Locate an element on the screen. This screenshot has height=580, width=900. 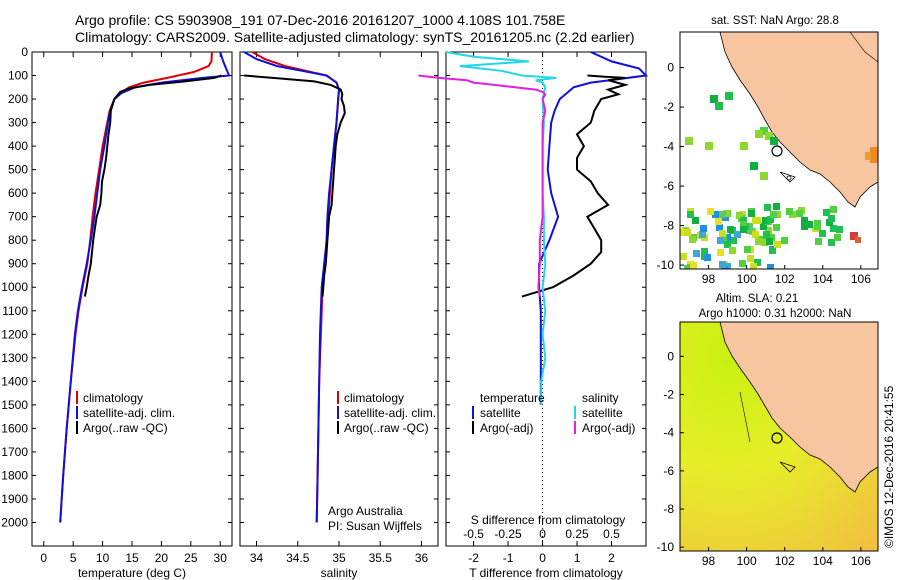
map-x-tick-label: 106 is located at coordinates (861, 561).